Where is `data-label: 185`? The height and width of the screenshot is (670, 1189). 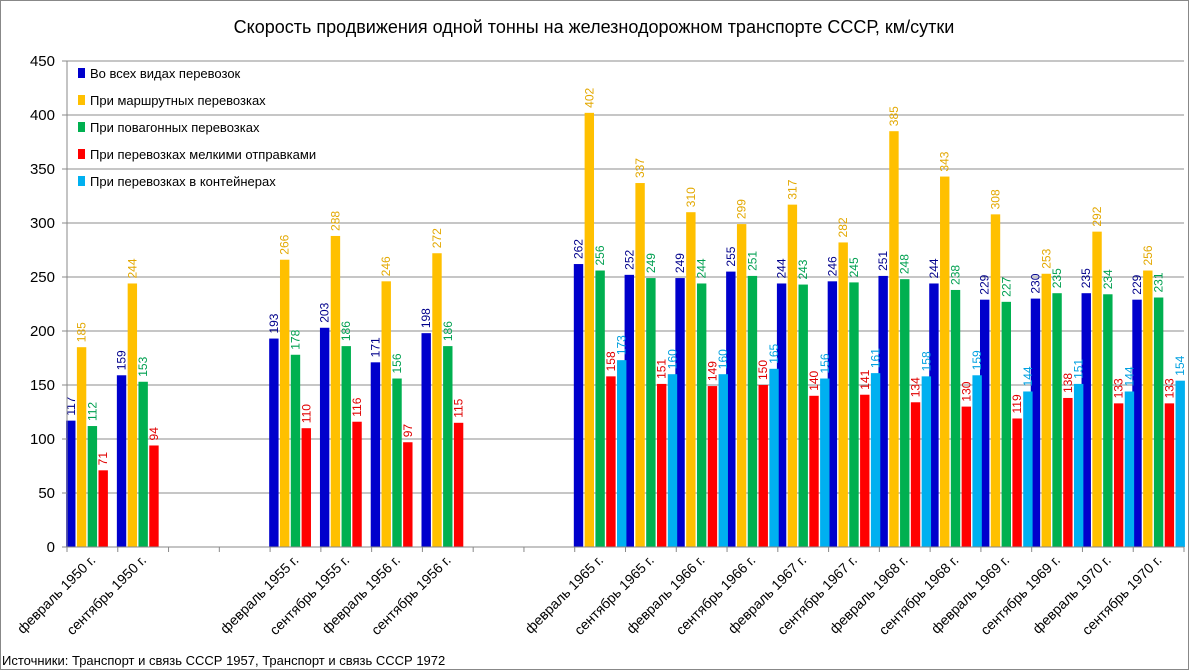
data-label: 185 is located at coordinates (82, 332).